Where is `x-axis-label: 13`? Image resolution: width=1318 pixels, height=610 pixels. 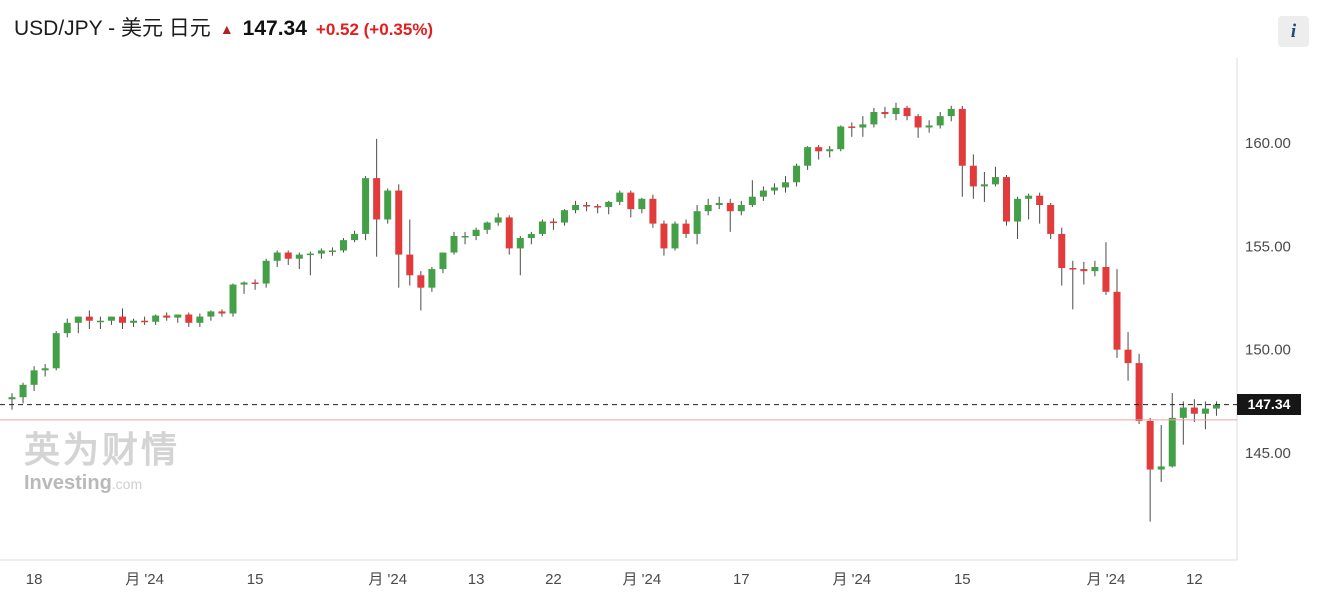
x-axis-label: 13 is located at coordinates (476, 579).